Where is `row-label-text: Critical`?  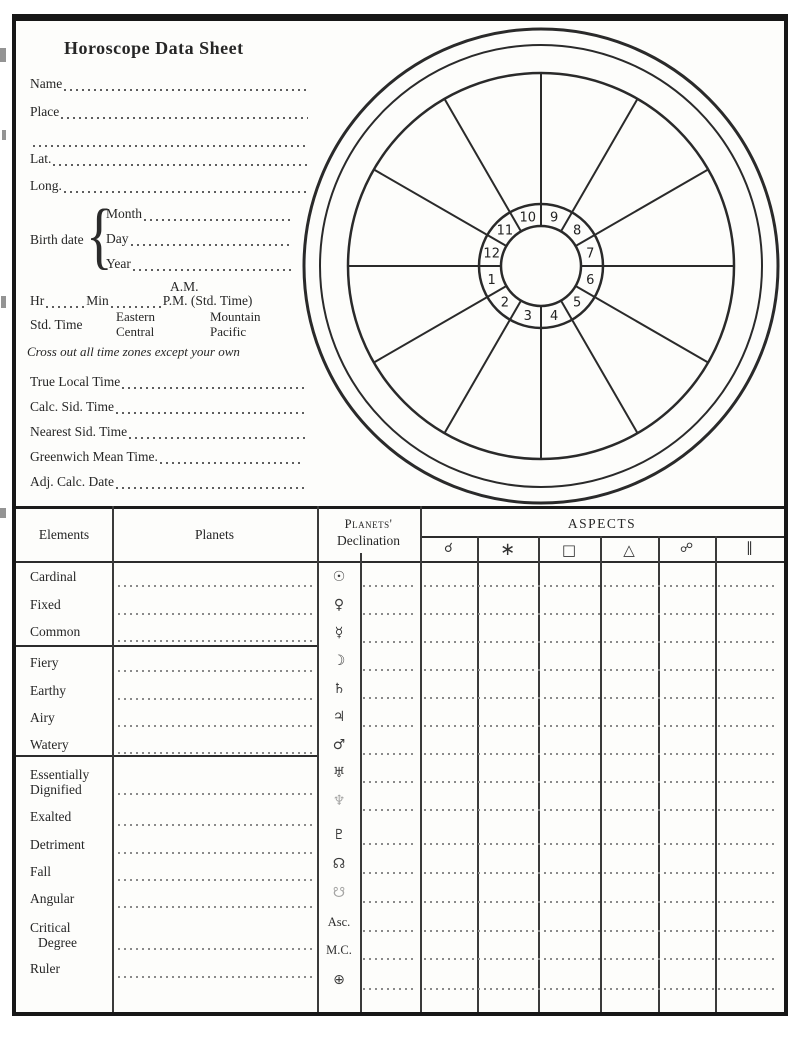 row-label-text: Critical is located at coordinates (50, 927).